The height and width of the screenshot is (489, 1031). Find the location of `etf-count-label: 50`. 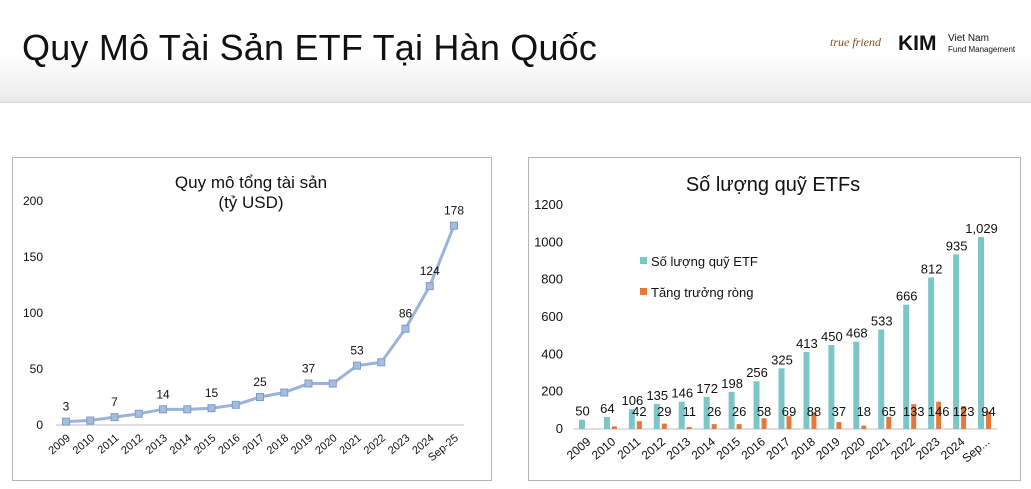

etf-count-label: 50 is located at coordinates (582, 411).